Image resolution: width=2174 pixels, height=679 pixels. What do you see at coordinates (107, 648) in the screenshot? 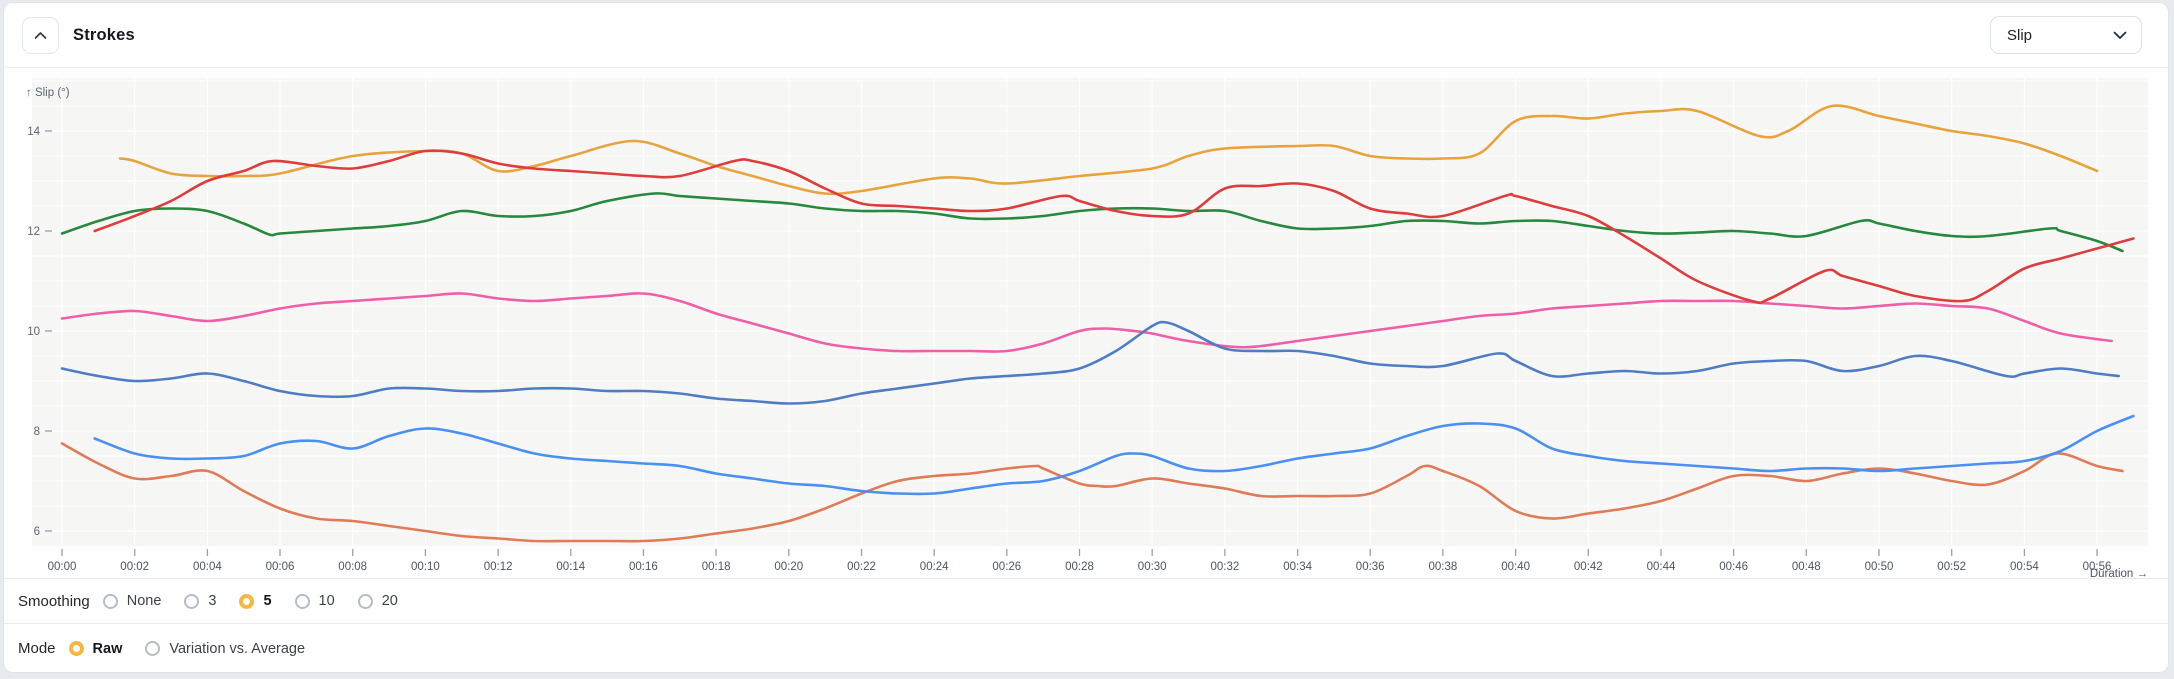
I see `mode-option-label: Raw` at bounding box center [107, 648].